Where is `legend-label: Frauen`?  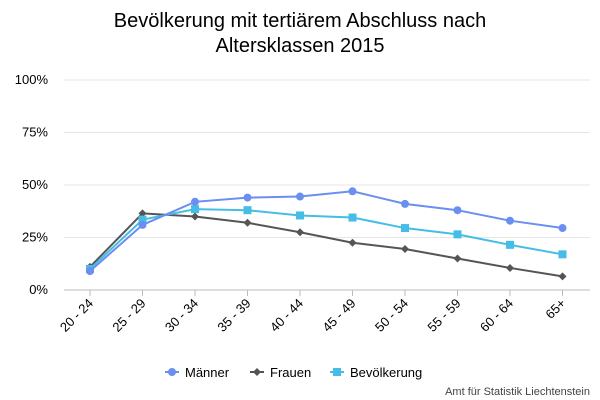 legend-label: Frauen is located at coordinates (290, 372).